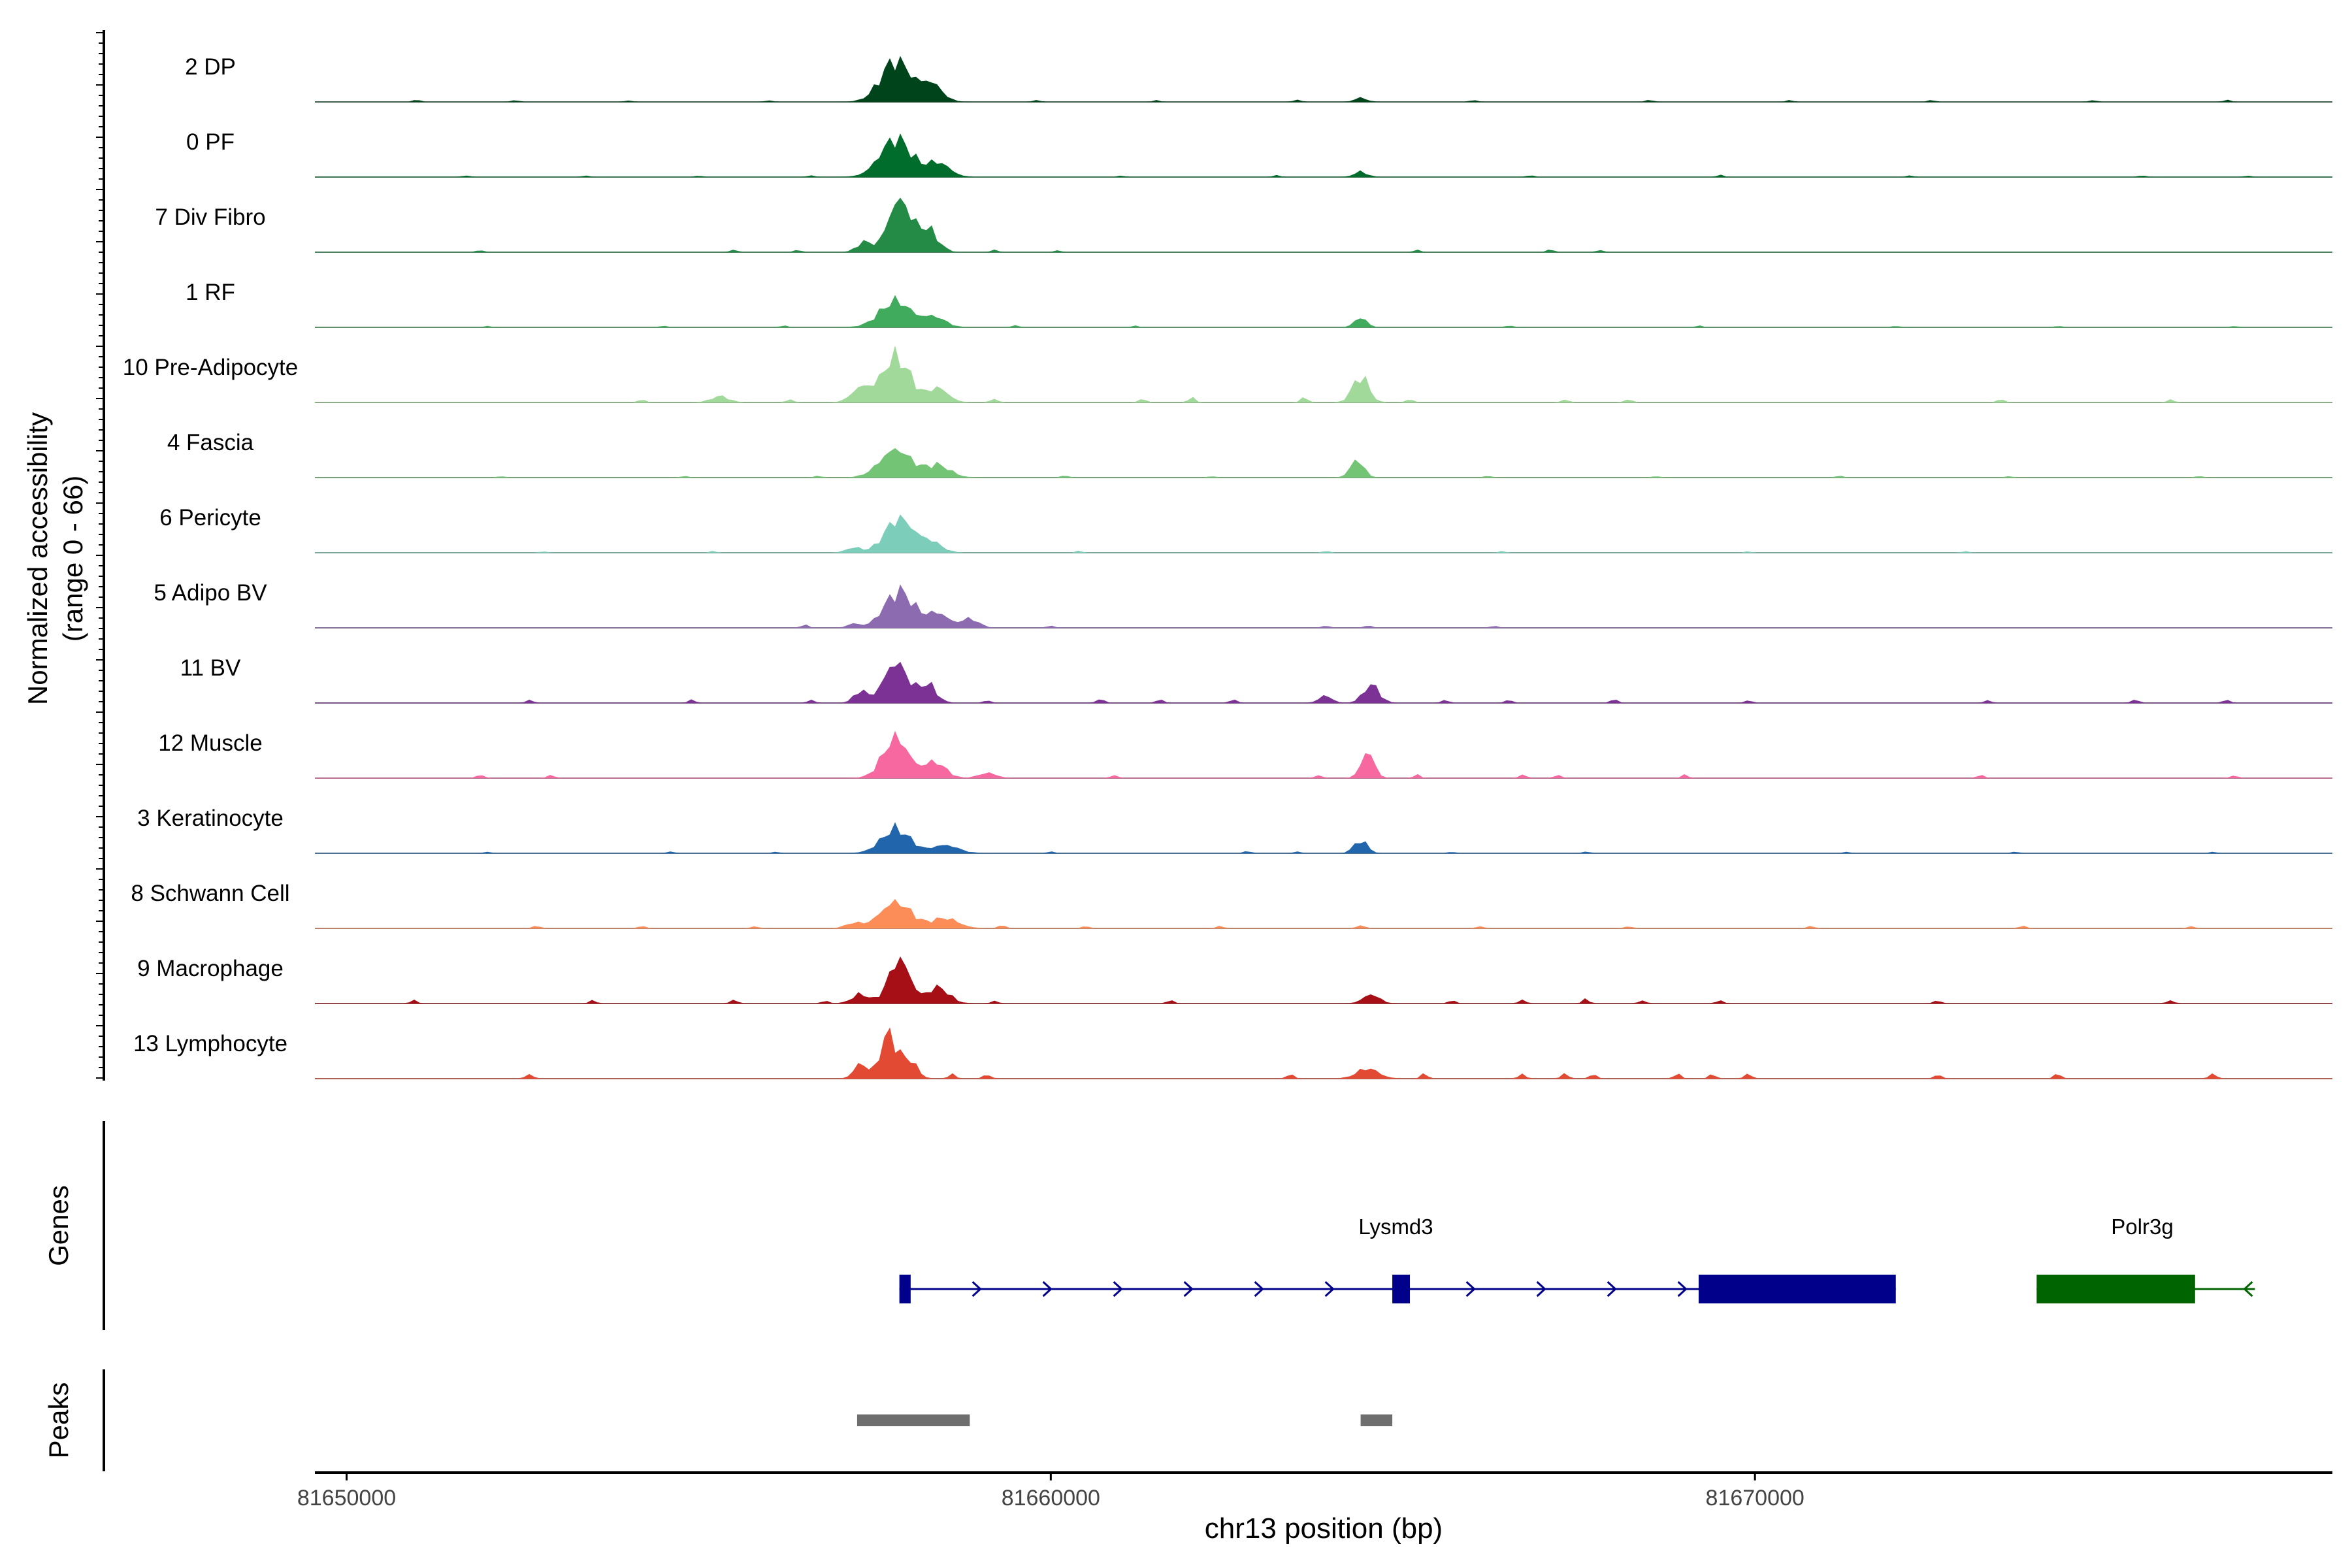 This screenshot has width=2352, height=1568. Describe the element at coordinates (1324, 1528) in the screenshot. I see `x-axis-title: chr13 position (bp)` at that location.